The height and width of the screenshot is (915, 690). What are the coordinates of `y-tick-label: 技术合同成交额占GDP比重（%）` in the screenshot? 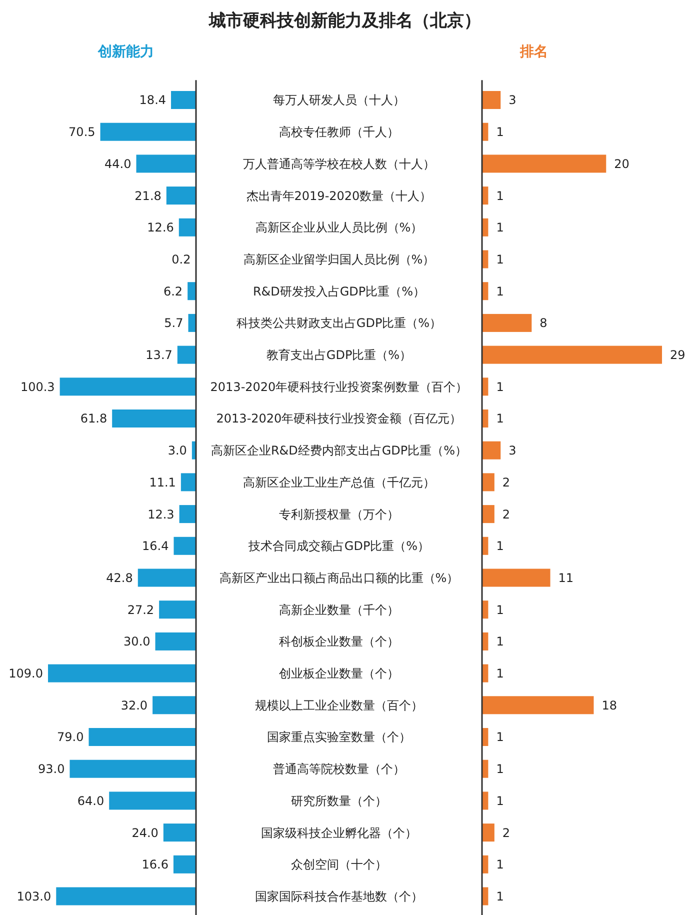 It's located at (338, 546).